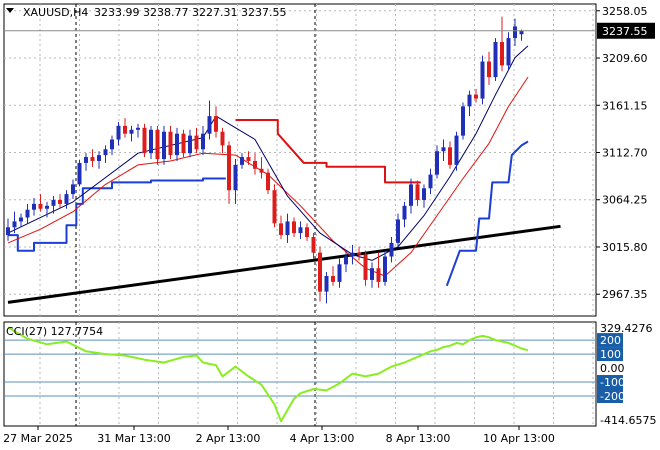 Image resolution: width=660 pixels, height=450 pixels. Describe the element at coordinates (625, 247) in the screenshot. I see `price-tick-label: 3015.80` at that location.